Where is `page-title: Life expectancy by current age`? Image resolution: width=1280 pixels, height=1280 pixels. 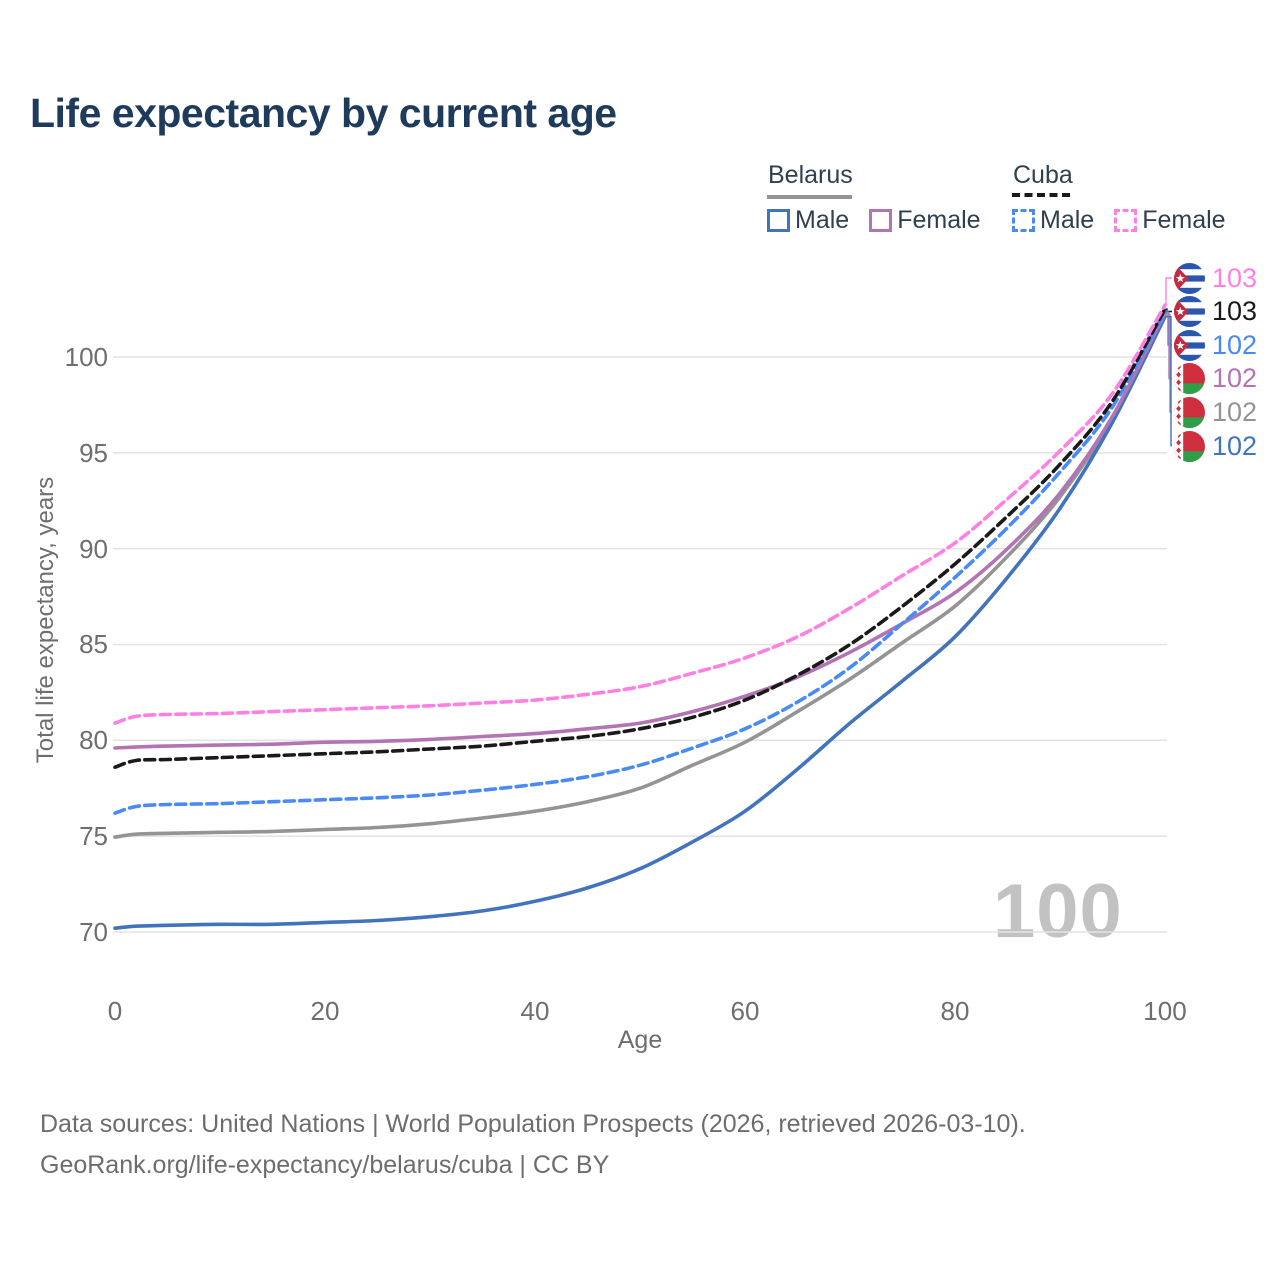
page-title: Life expectancy by current age is located at coordinates (323, 113).